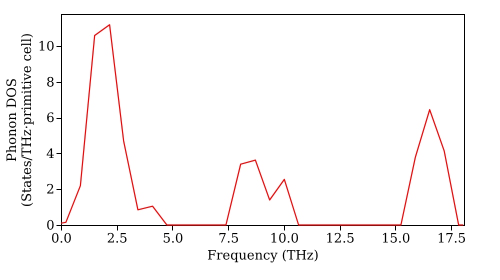  What do you see at coordinates (229, 239) in the screenshot?
I see `x-tick-label: 7.5` at bounding box center [229, 239].